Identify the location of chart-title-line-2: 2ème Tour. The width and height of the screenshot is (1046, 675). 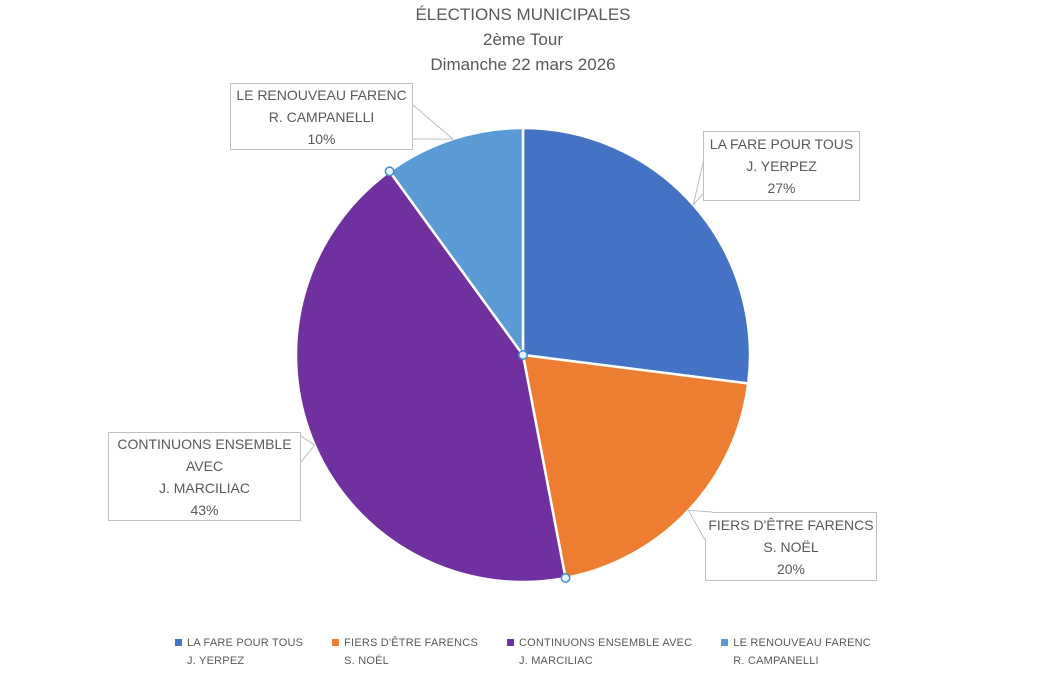
(522, 39).